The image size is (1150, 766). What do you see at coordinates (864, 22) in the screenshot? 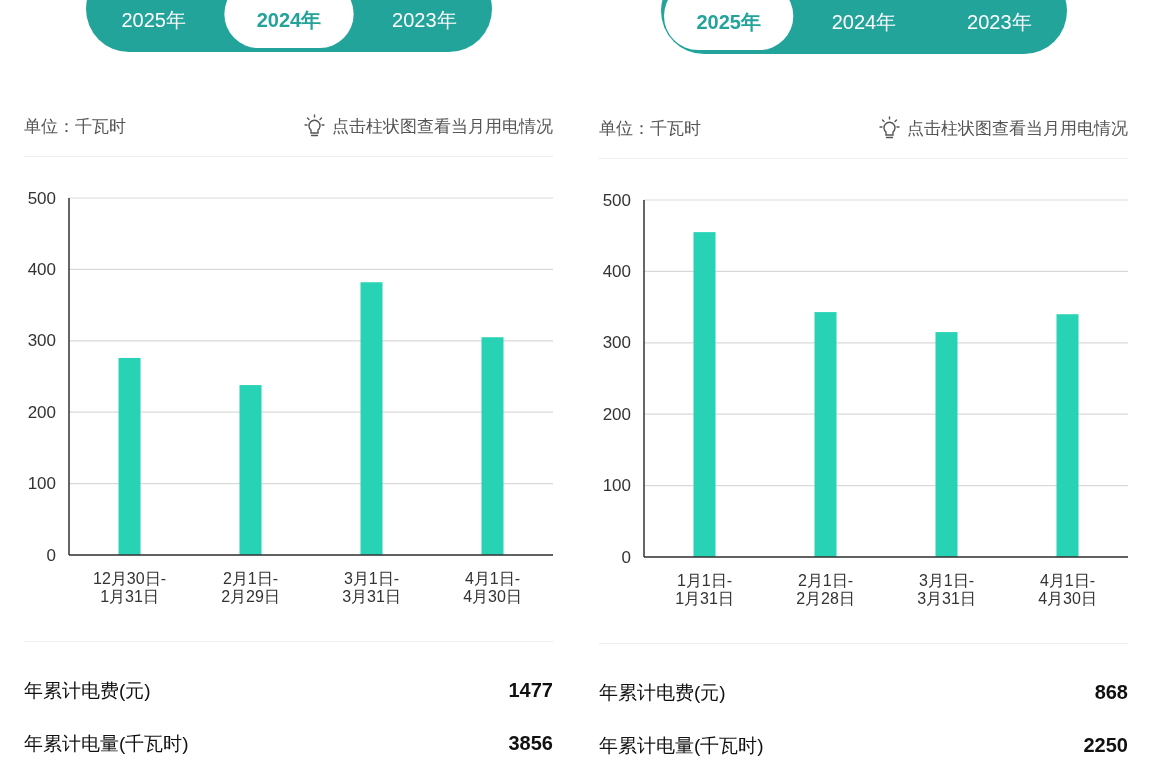
I see `tab-label: 2024年` at bounding box center [864, 22].